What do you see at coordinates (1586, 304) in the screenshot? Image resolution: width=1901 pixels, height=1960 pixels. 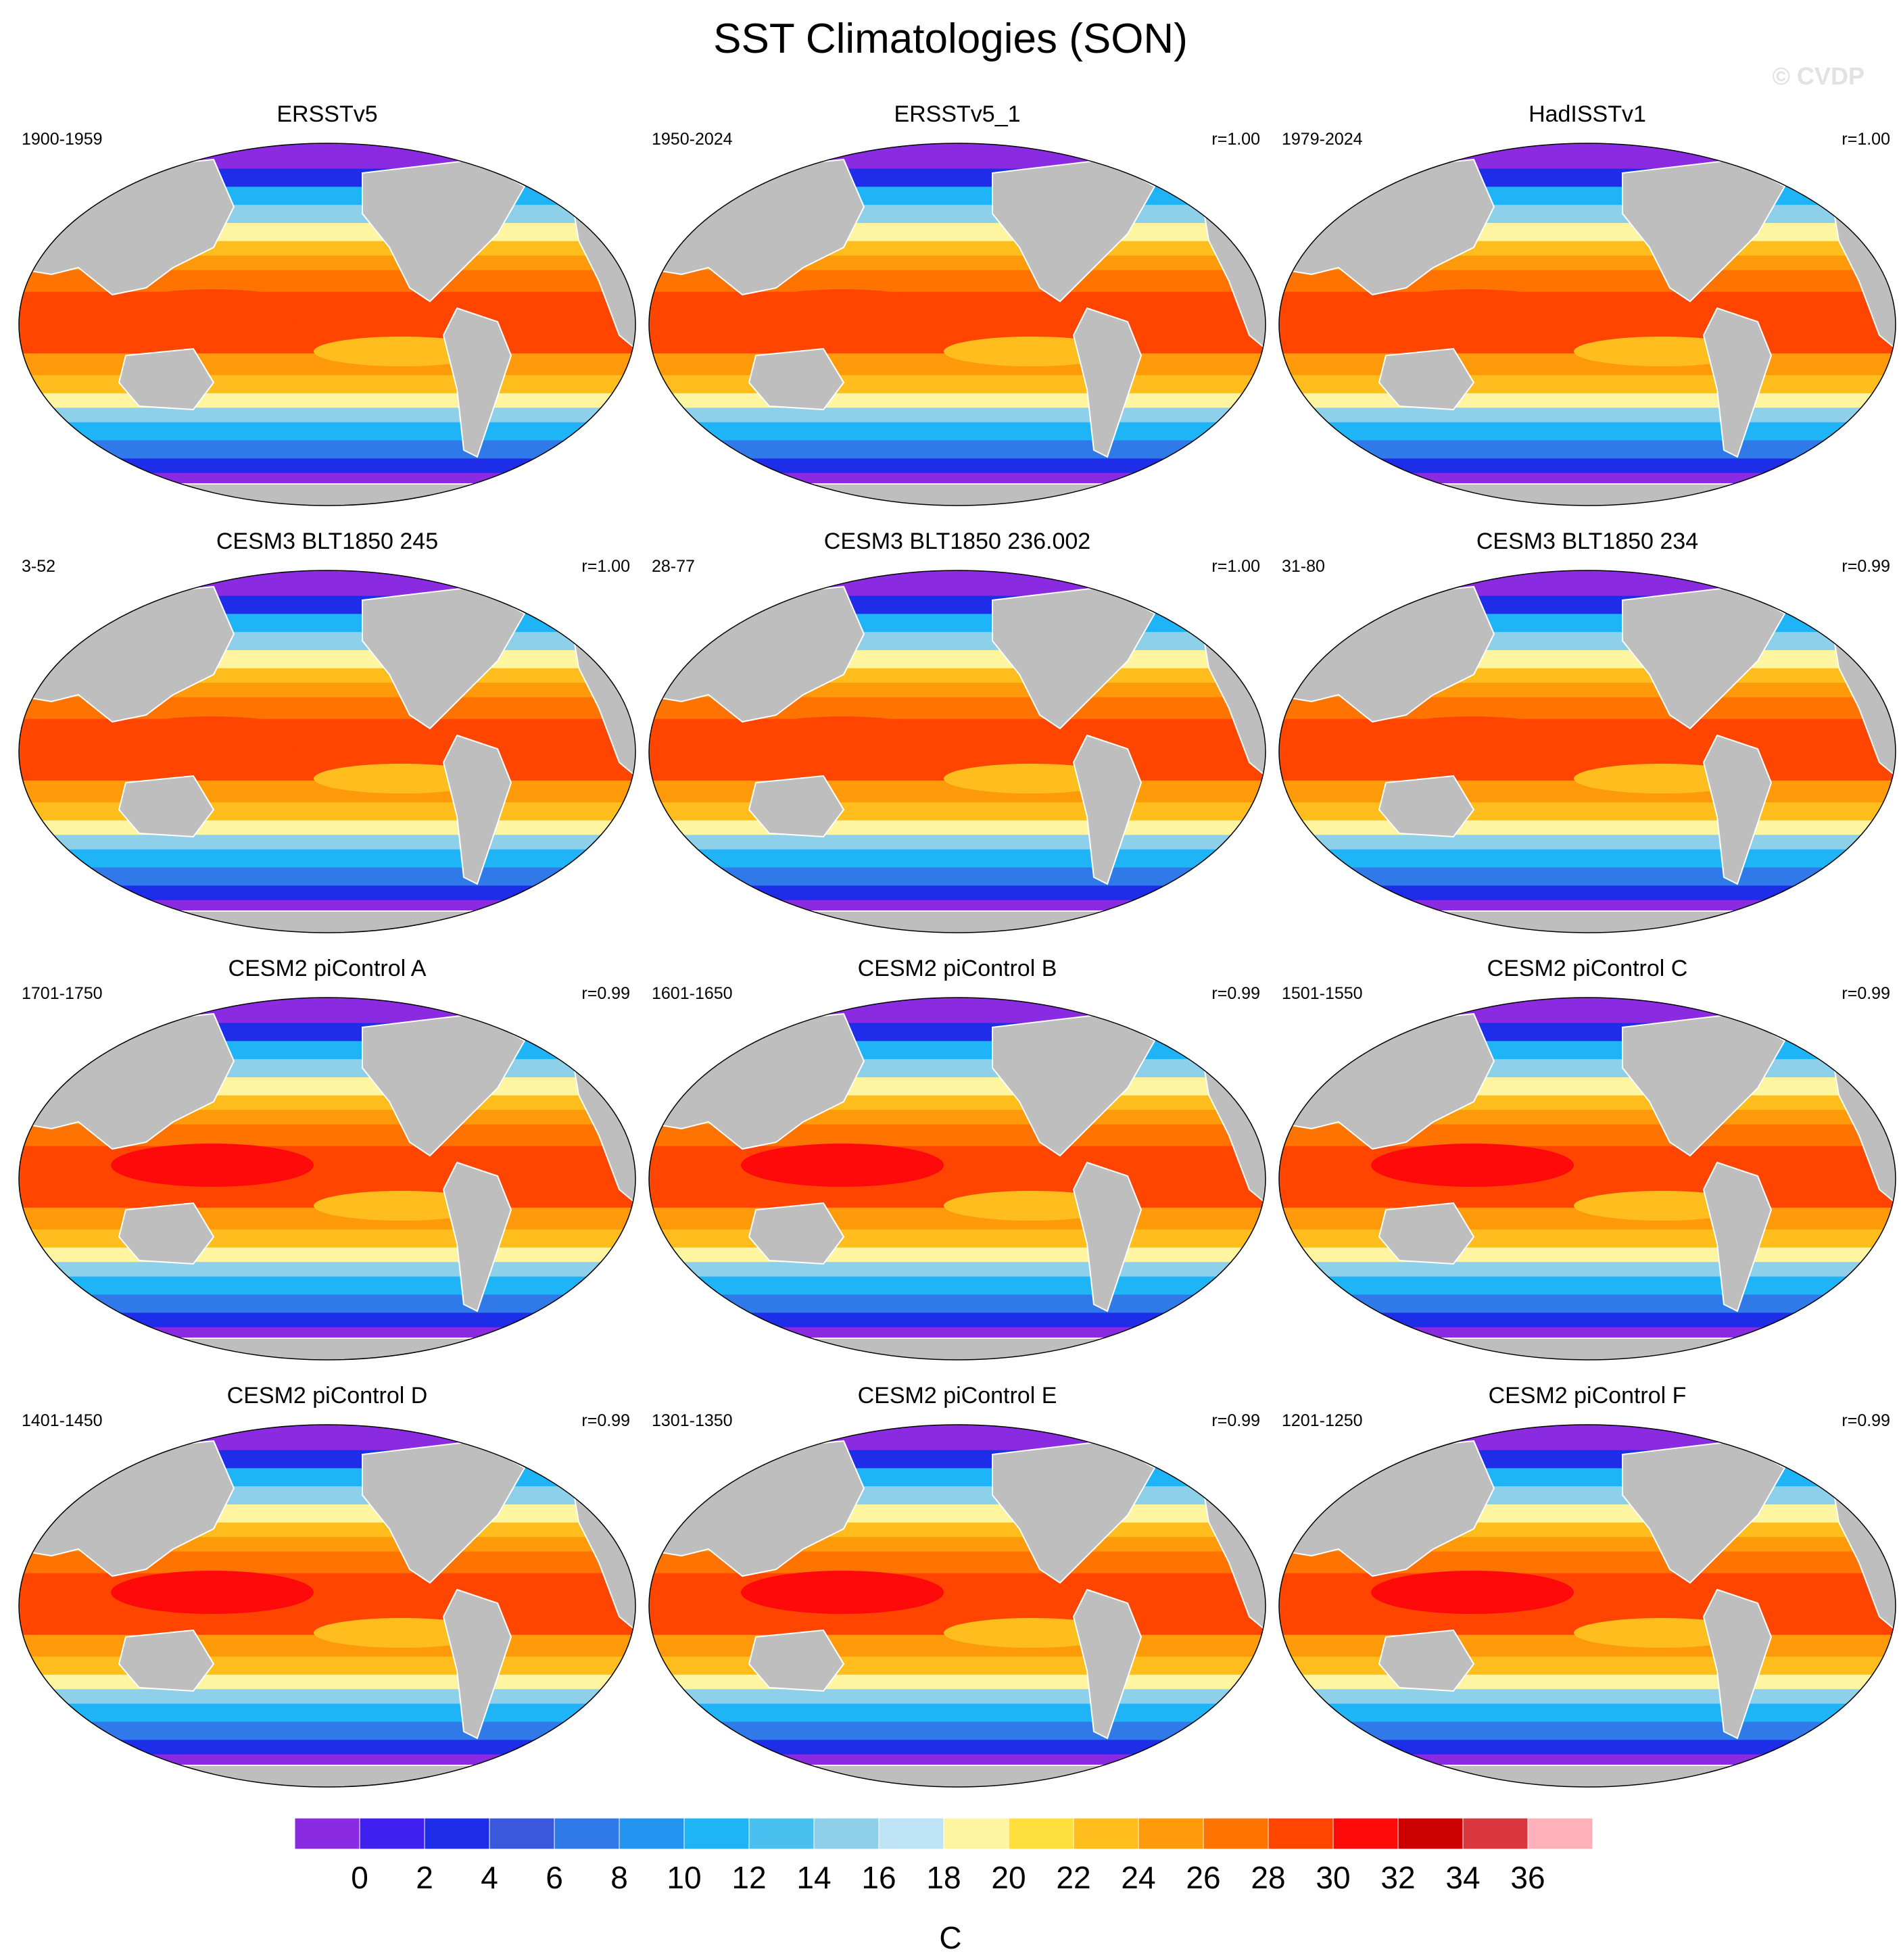 I see `map-panel: HadISSTv1 1979-2024 r=1.00` at bounding box center [1586, 304].